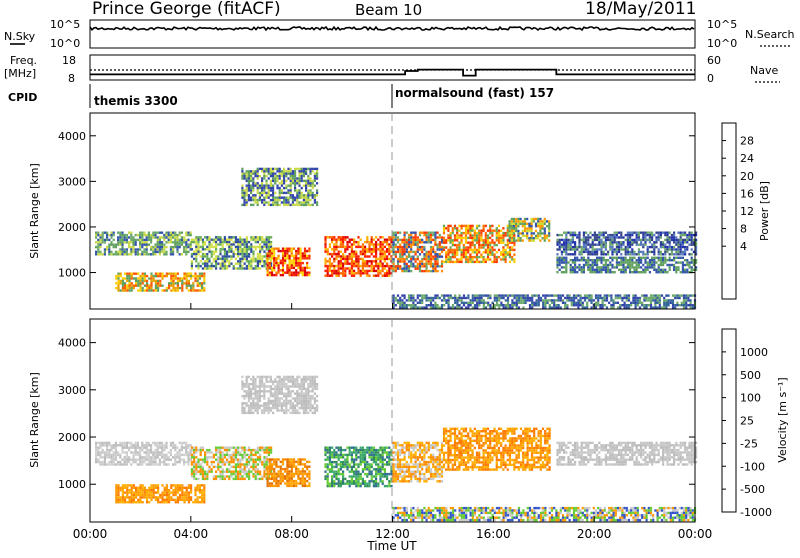 This screenshot has width=800, height=558. What do you see at coordinates (641, 9) in the screenshot?
I see `date-label: 18/May/2011` at bounding box center [641, 9].